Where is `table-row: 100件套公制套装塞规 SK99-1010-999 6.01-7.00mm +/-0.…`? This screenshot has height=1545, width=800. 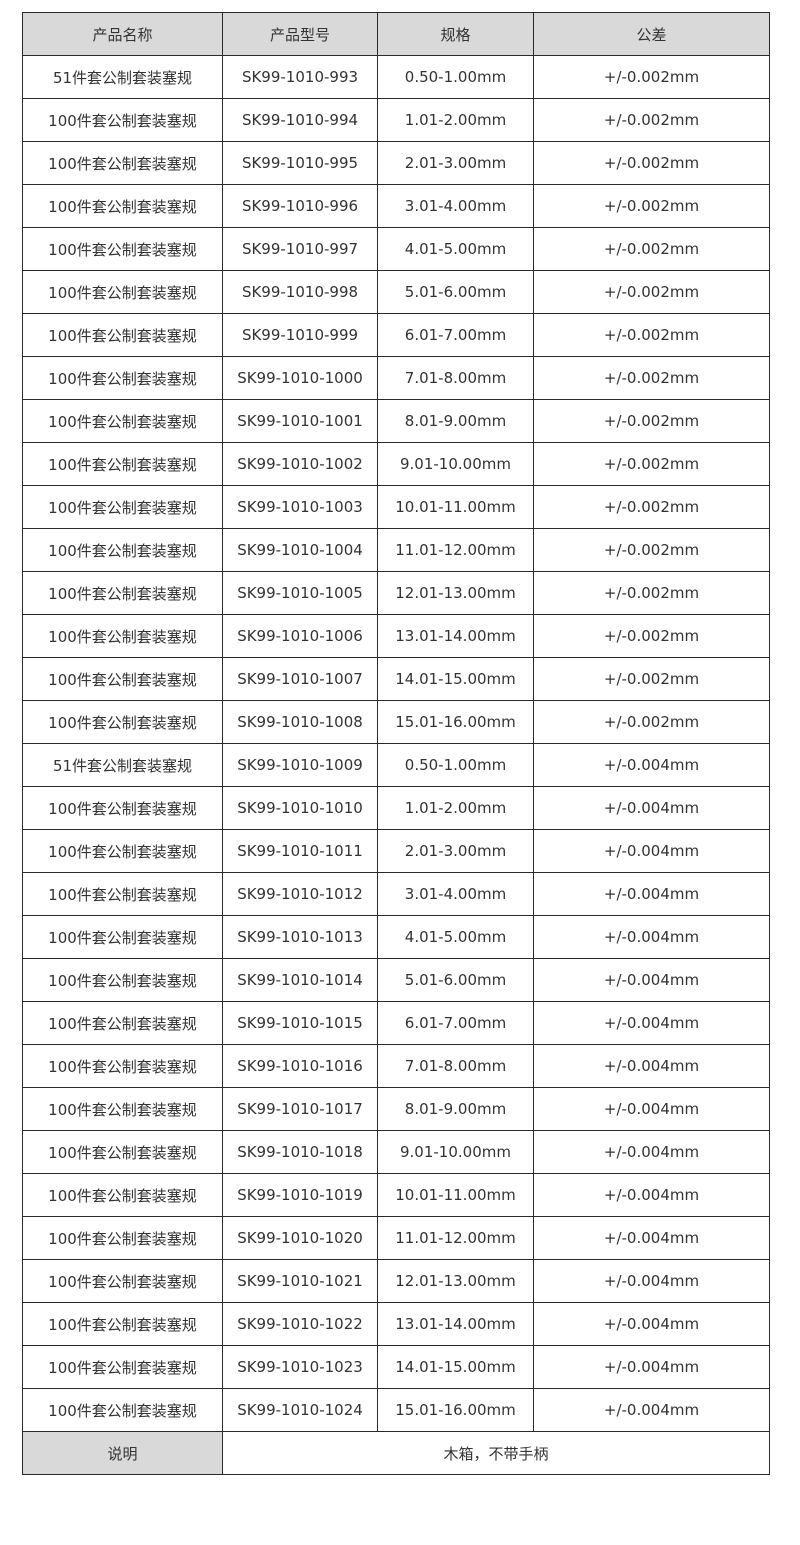 table-row: 100件套公制套装塞规 SK99-1010-999 6.01-7.00mm +/-0.… is located at coordinates (396, 335).